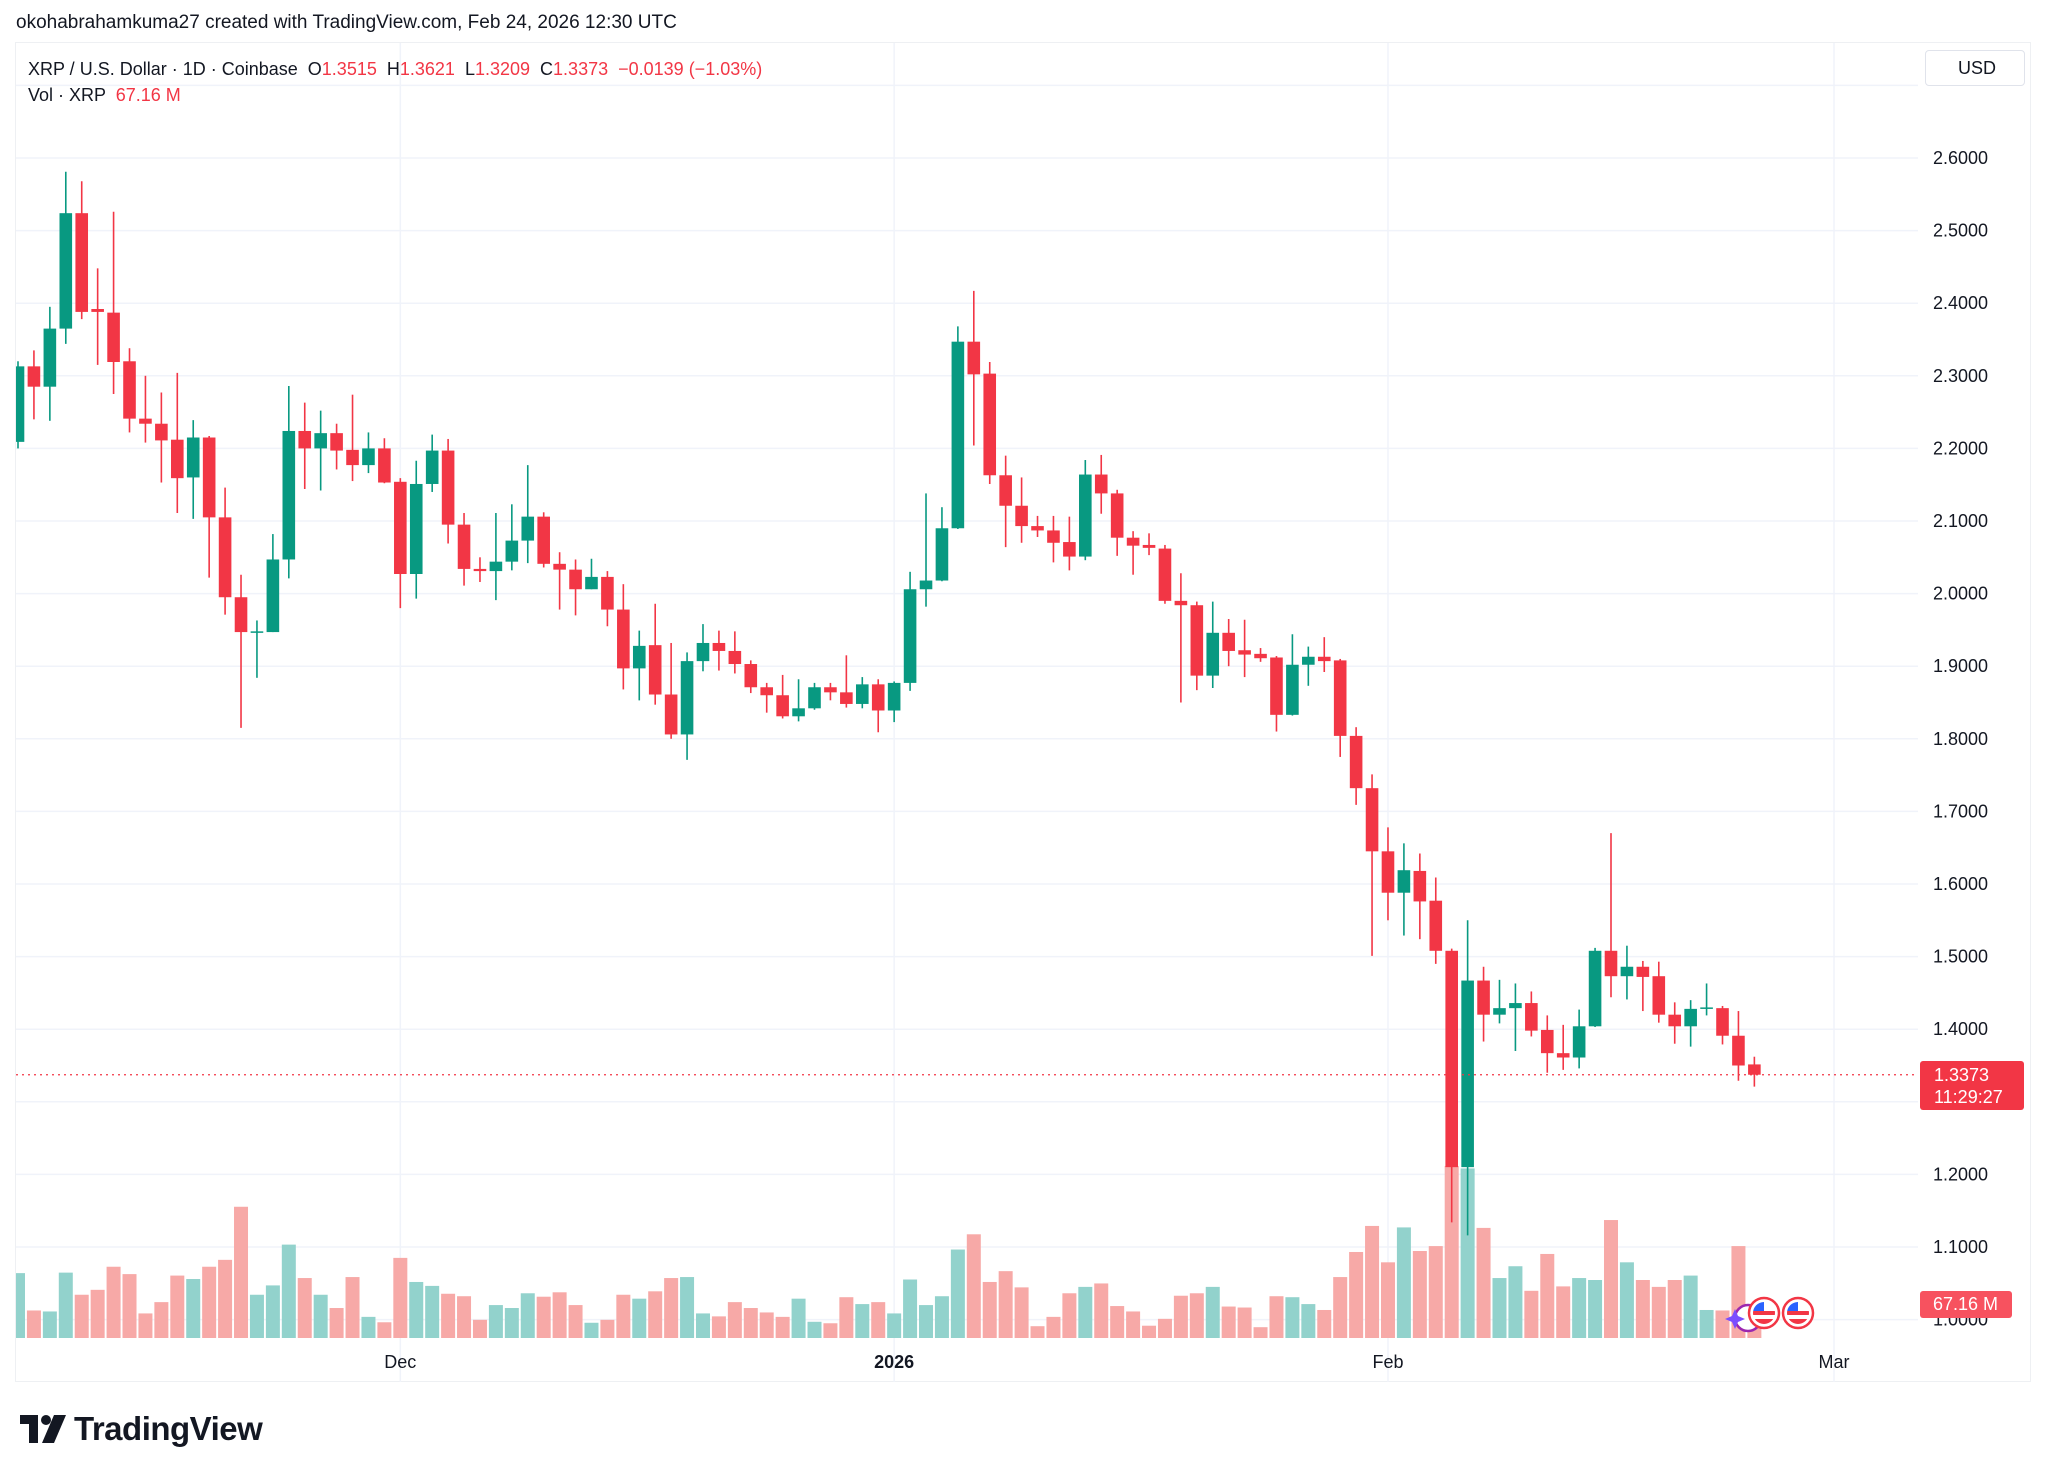  Describe the element at coordinates (1975, 68) in the screenshot. I see `currency-button: USD` at that location.